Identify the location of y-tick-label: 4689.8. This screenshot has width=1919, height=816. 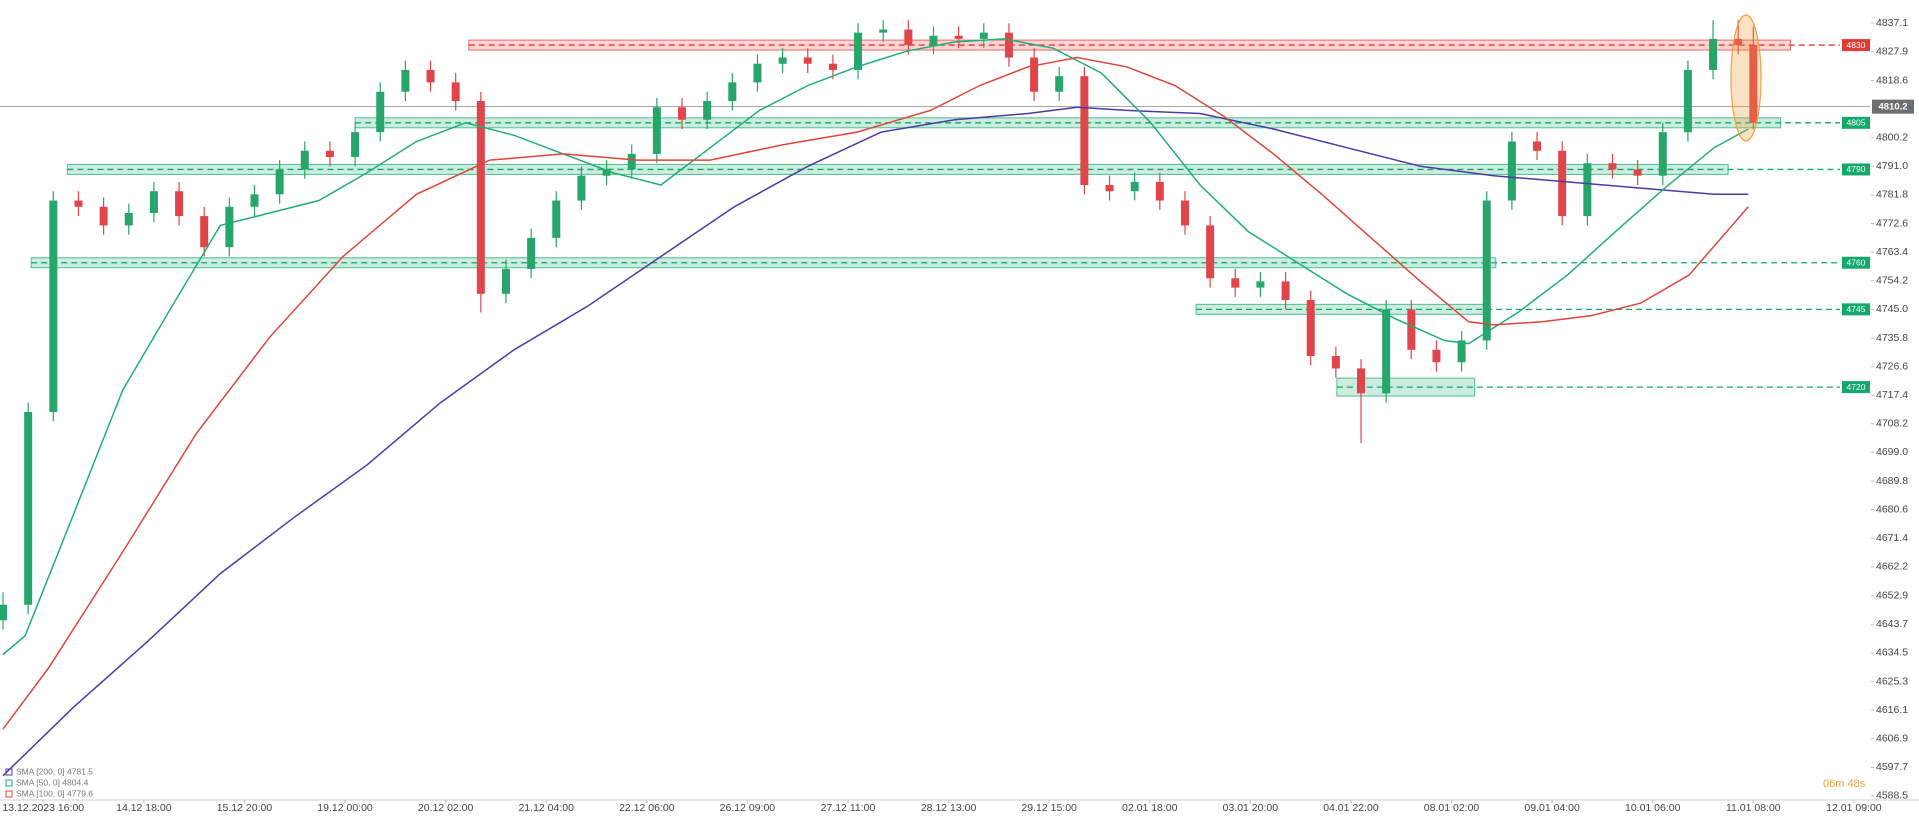
(1892, 481).